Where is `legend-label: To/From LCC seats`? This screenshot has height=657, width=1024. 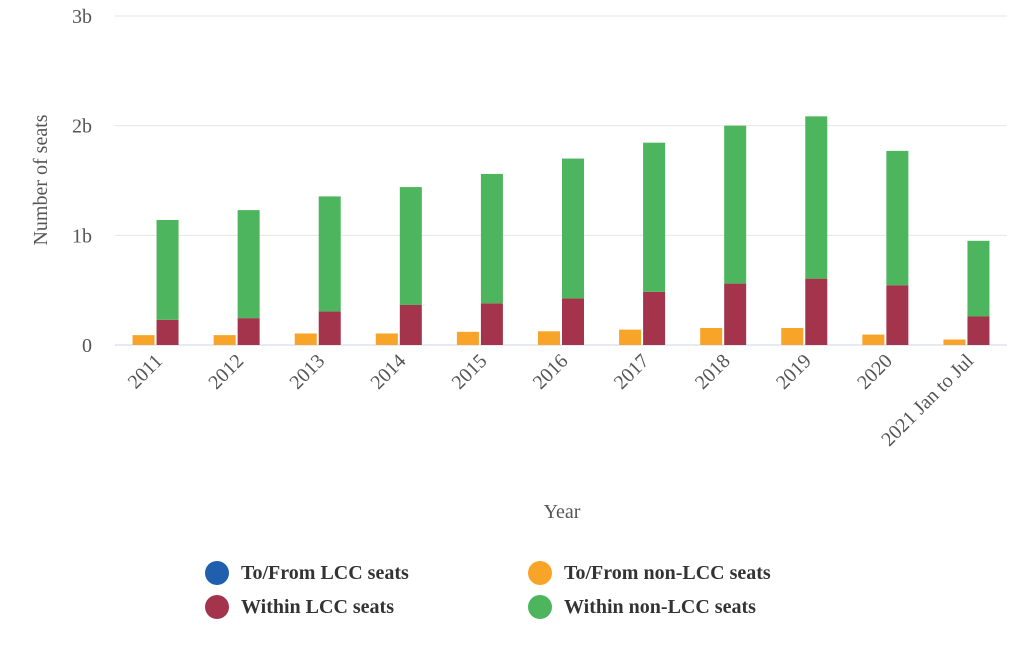
legend-label: To/From LCC seats is located at coordinates (325, 572).